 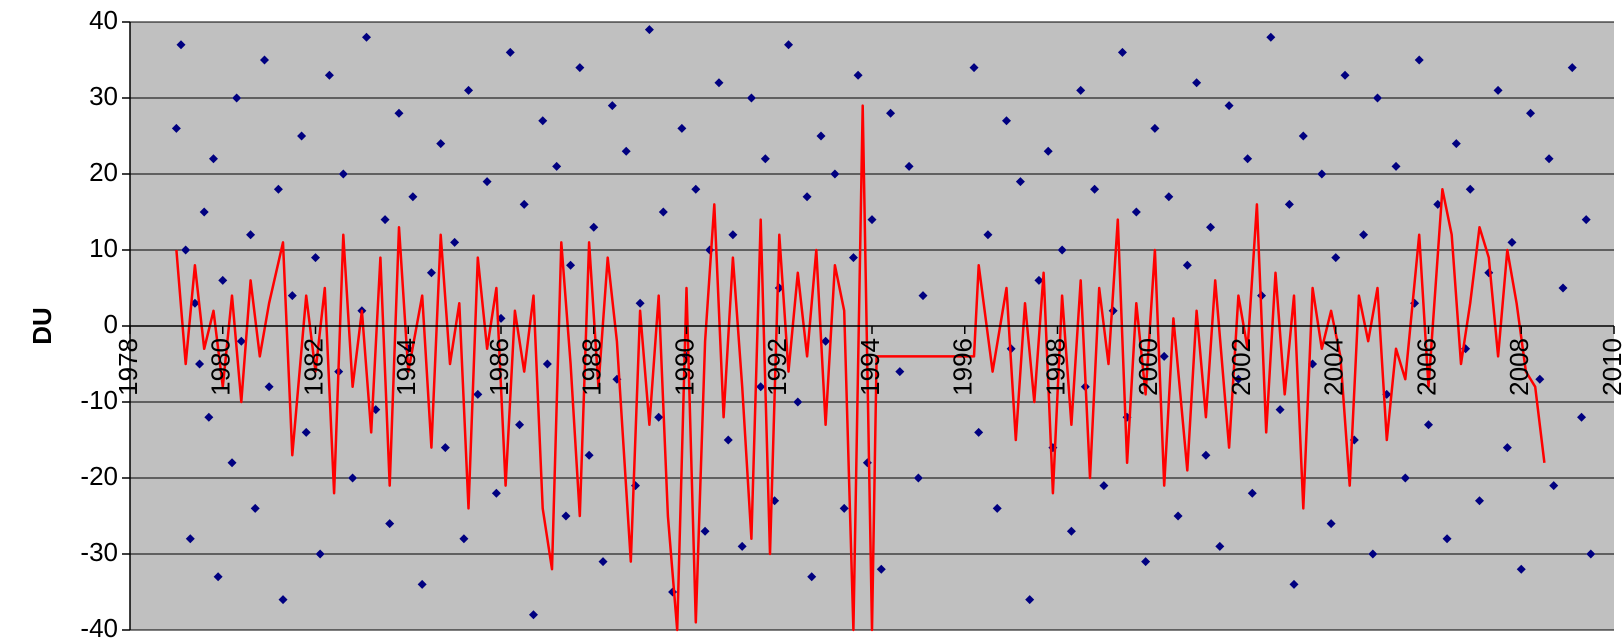 What do you see at coordinates (42, 326) in the screenshot?
I see `y-axis-title: DU` at bounding box center [42, 326].